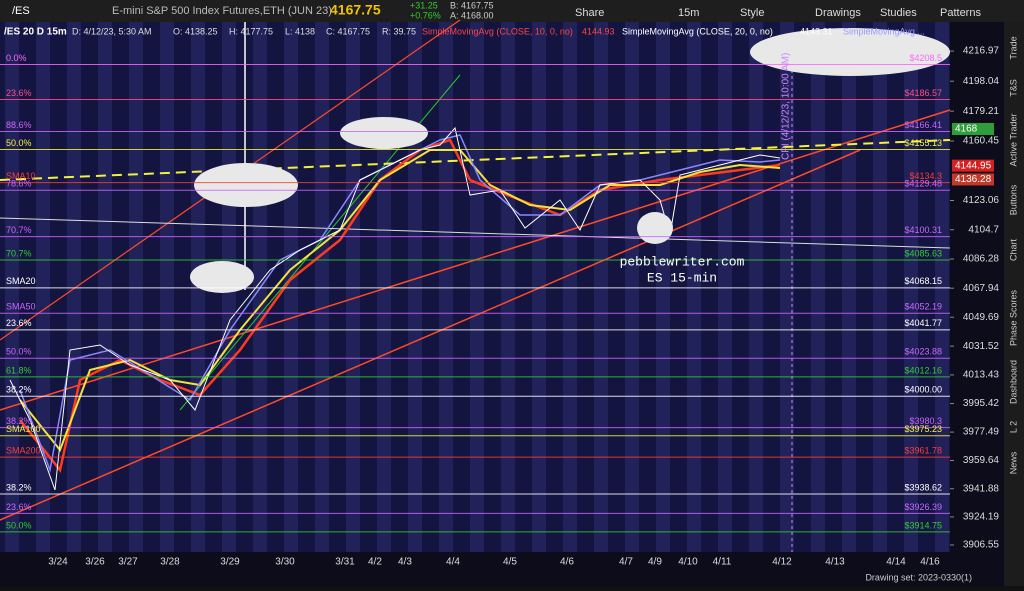  Describe the element at coordinates (960, 13) in the screenshot. I see `toolbar-button: Patterns` at that location.